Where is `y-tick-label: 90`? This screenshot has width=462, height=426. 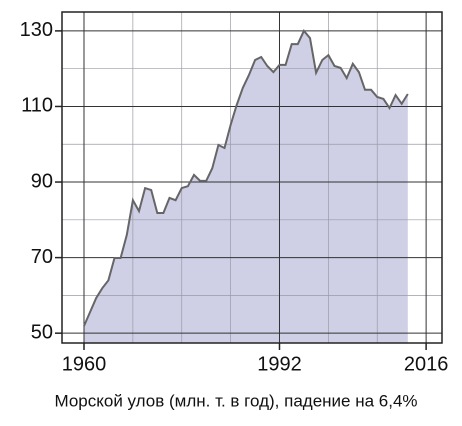 y-tick-label: 90 is located at coordinates (42, 181).